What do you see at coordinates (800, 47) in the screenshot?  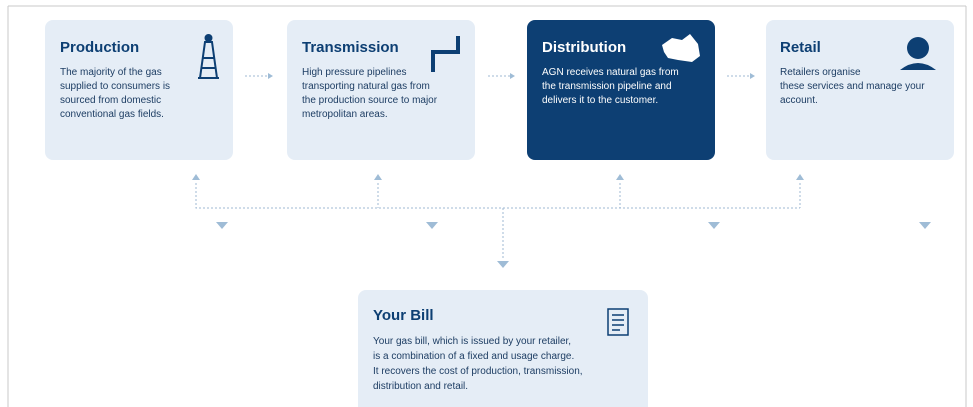 I see `node-title: Retail` at bounding box center [800, 47].